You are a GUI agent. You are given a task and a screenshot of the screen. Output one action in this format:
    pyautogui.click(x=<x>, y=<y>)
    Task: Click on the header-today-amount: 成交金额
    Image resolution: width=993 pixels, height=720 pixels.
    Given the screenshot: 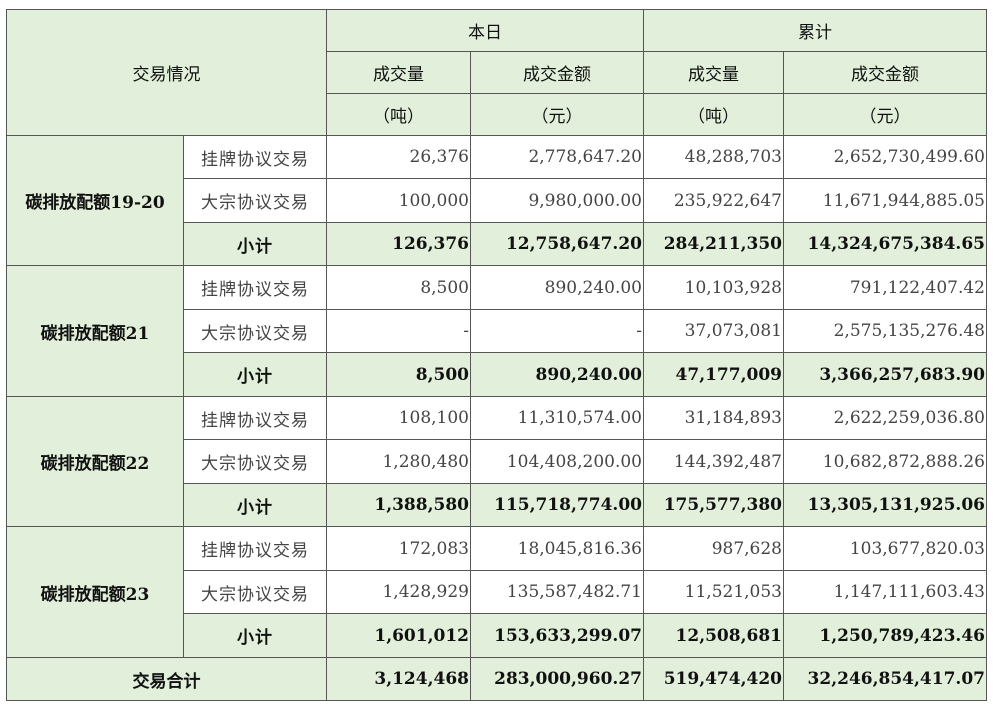 What is the action you would take?
    pyautogui.click(x=557, y=72)
    